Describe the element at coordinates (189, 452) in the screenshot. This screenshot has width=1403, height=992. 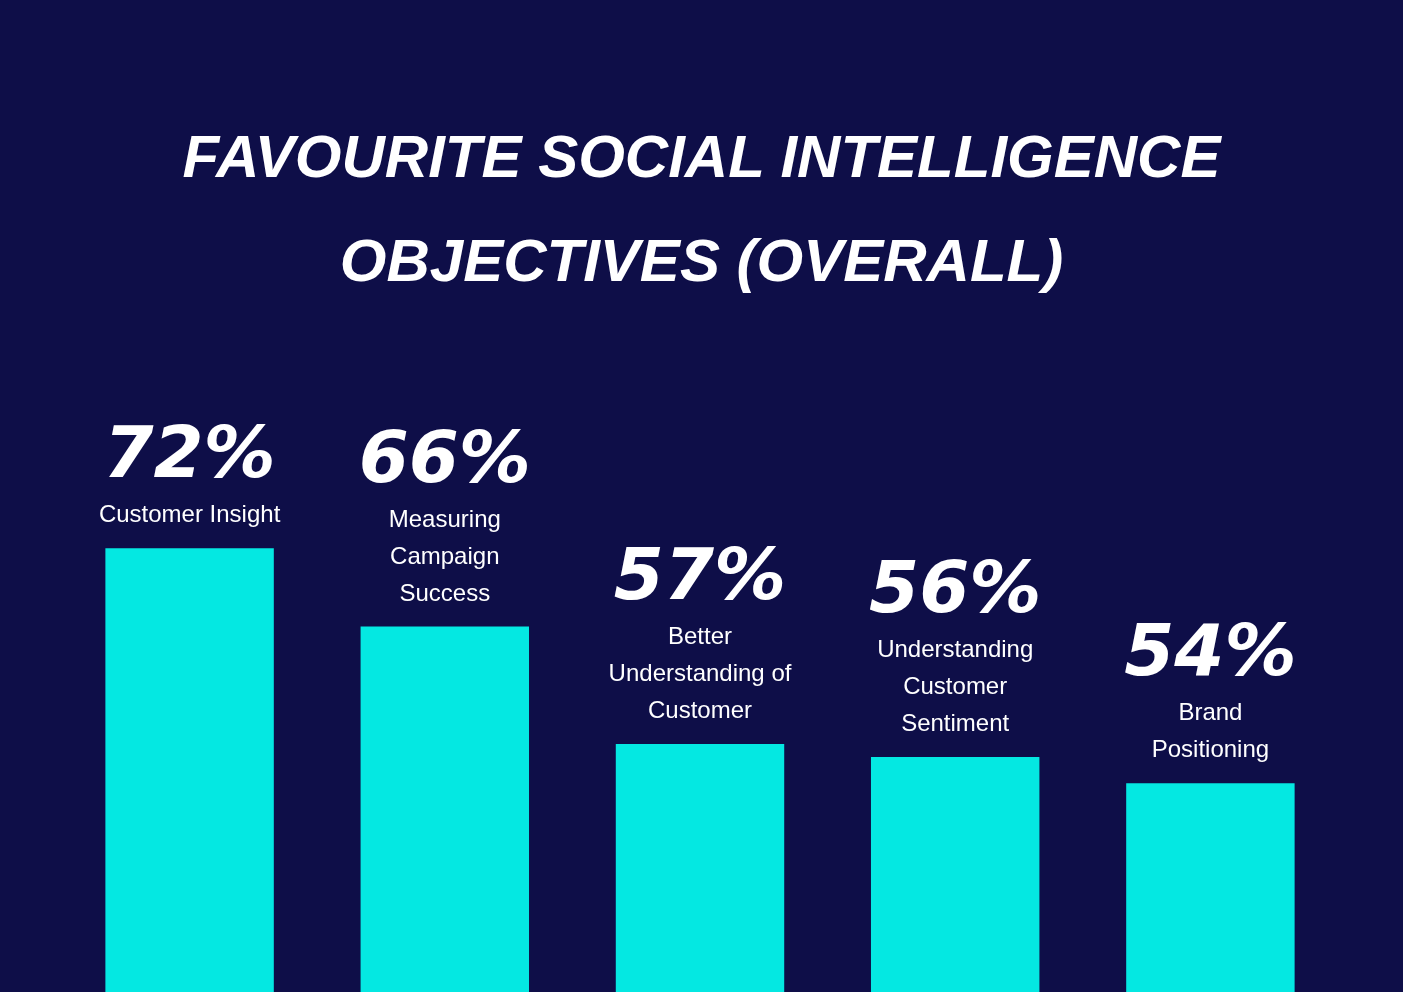
I see `data-label: 72%` at that location.